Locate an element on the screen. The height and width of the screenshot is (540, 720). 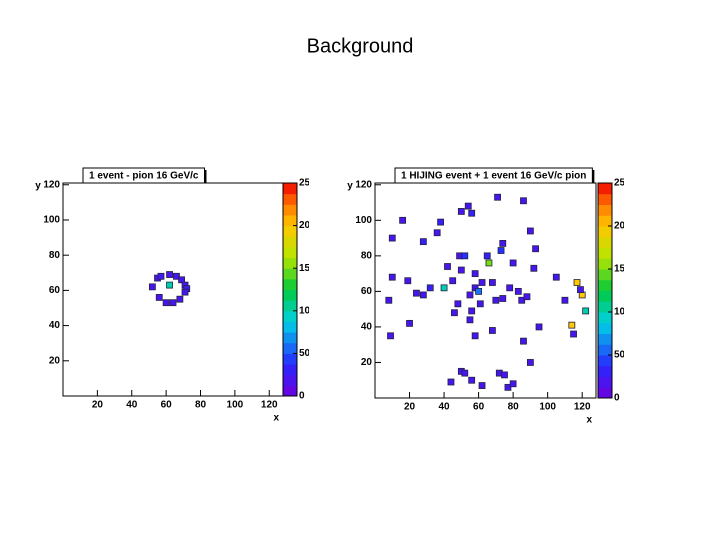
colorbar-frame is located at coordinates (290, 289).